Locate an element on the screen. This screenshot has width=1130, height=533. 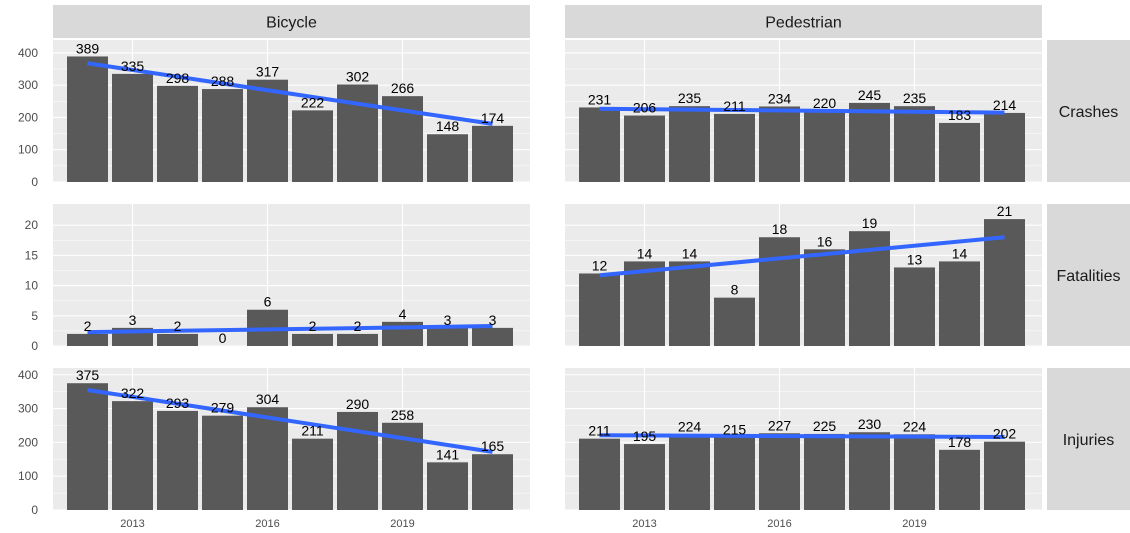
y-tick-label: 20 is located at coordinates (32, 225).